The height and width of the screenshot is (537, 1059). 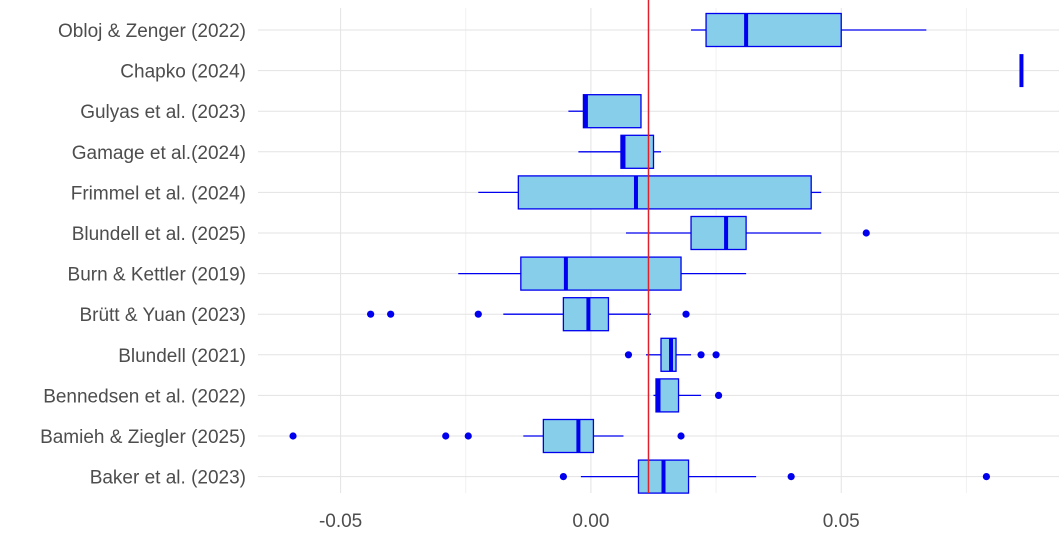 What do you see at coordinates (340, 521) in the screenshot?
I see `x-tick-label: -0.05` at bounding box center [340, 521].